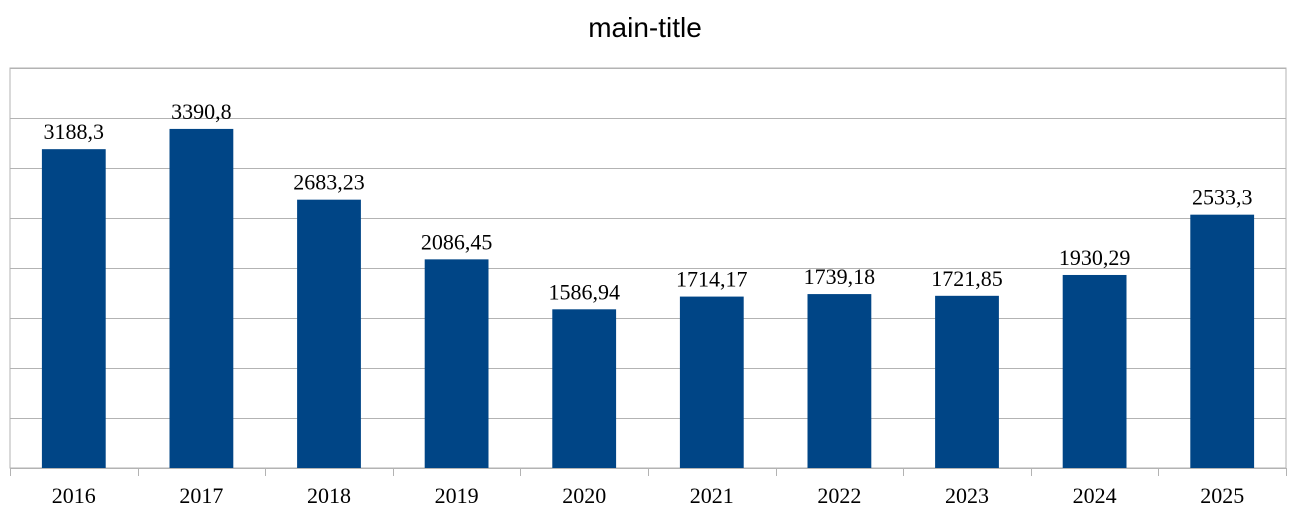 This screenshot has height=515, width=1290. I want to click on data-label-2017: 3390,8, so click(201, 111).